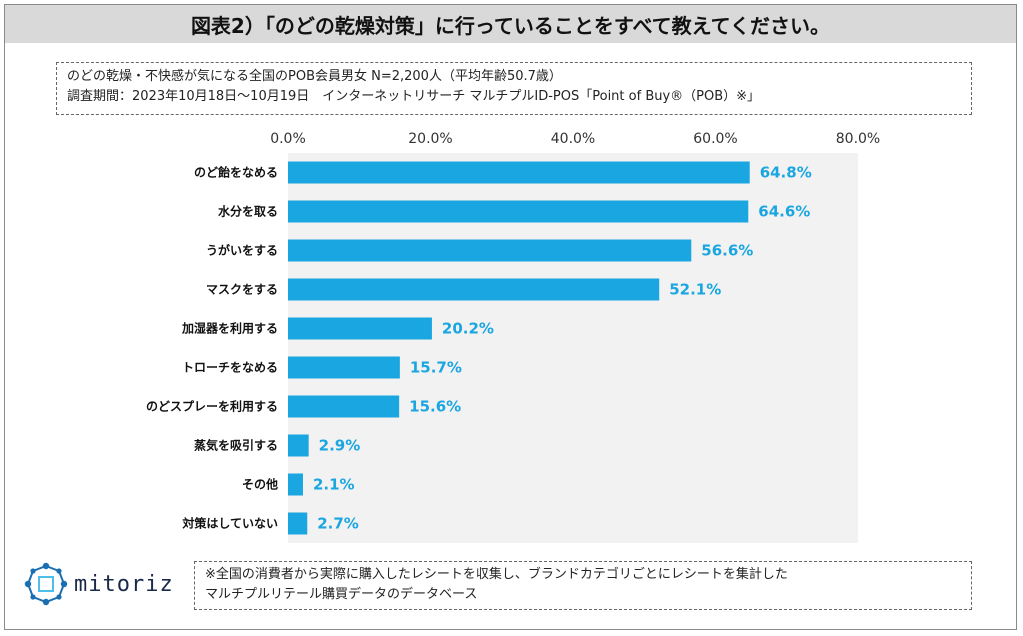  What do you see at coordinates (468, 329) in the screenshot?
I see `data-label: 20.2%` at bounding box center [468, 329].